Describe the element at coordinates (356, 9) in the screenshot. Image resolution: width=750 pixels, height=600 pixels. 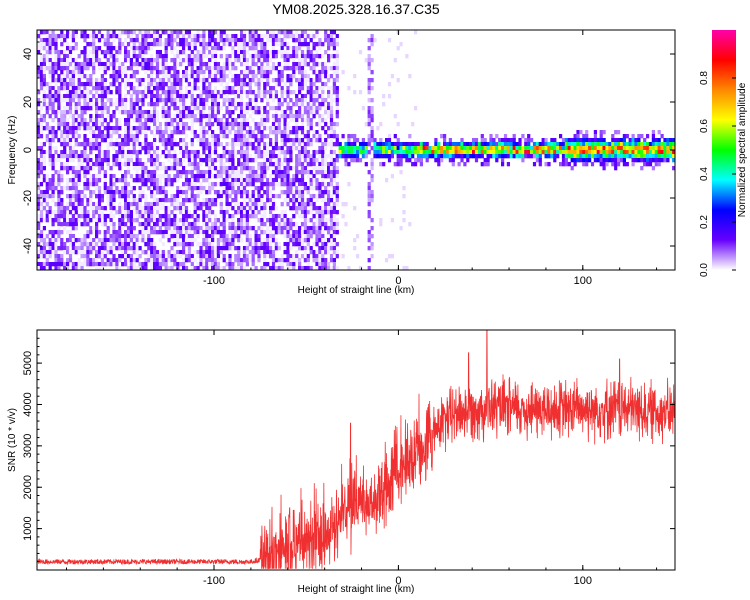
I see `chart-title: YM08.2025.328.16.37.C35` at that location.